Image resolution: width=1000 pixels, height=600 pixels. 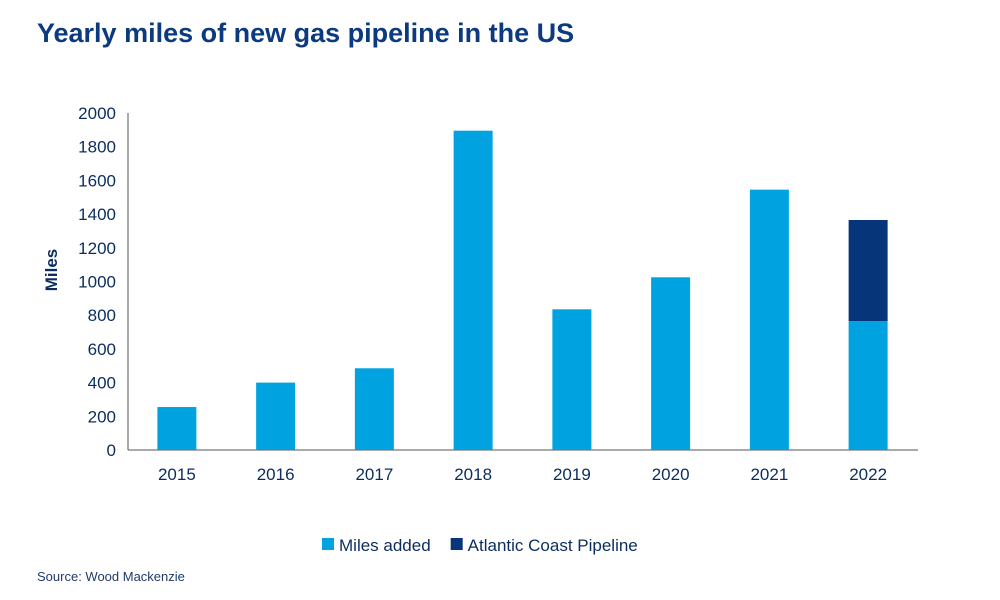 I want to click on y-tick-label: 2000, so click(x=97, y=113).